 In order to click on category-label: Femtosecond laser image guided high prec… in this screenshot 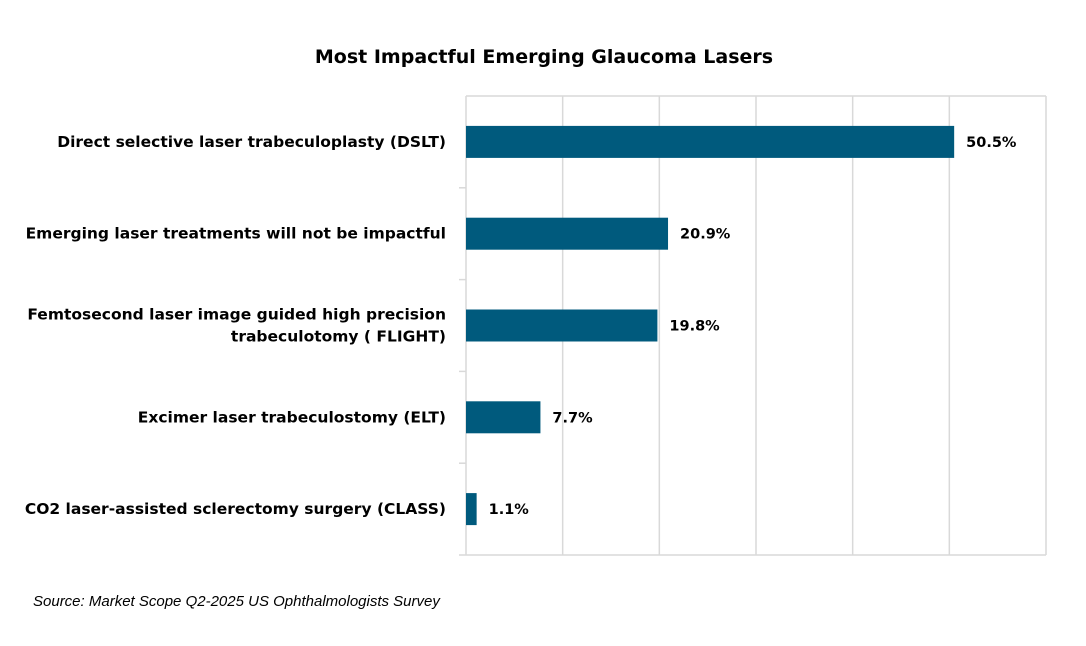, I will do `click(236, 326)`.